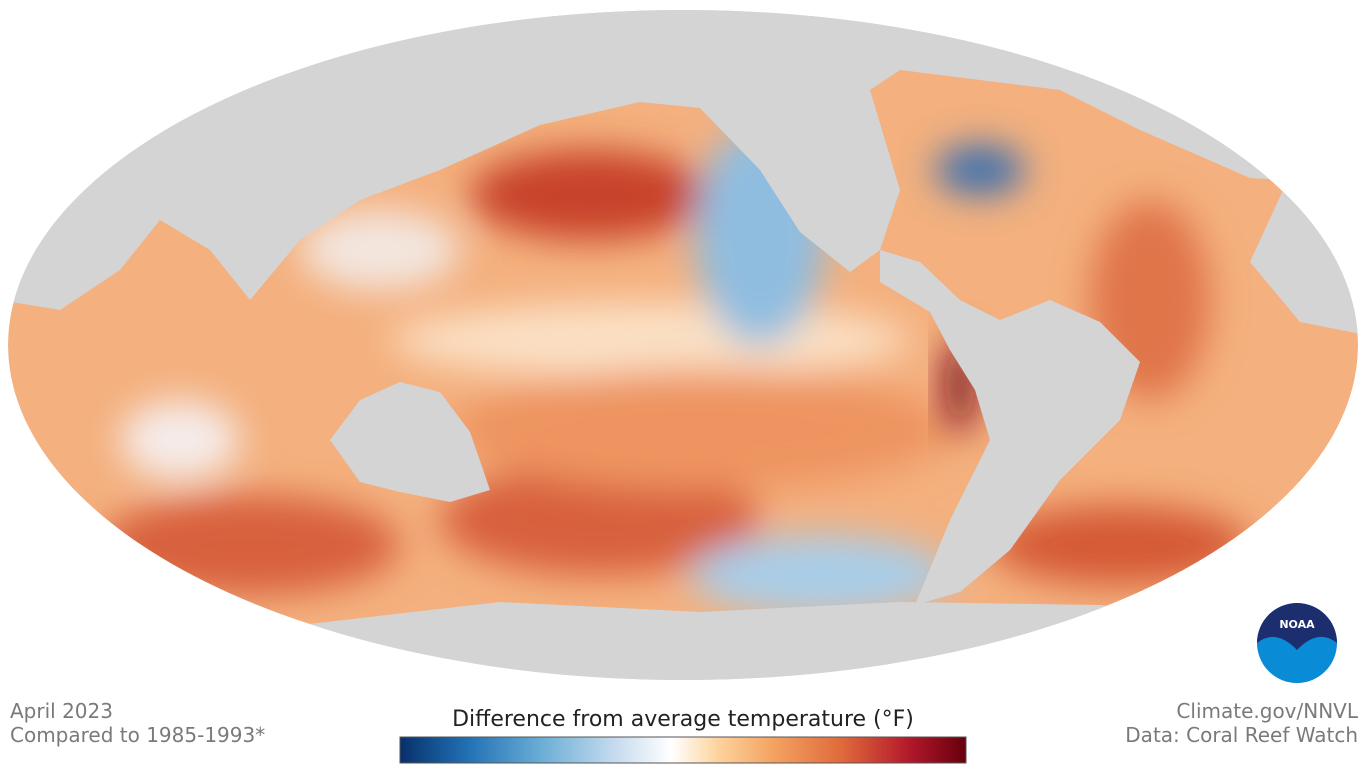 This screenshot has height=768, width=1366. Describe the element at coordinates (683, 750) in the screenshot. I see `color-scale` at that location.